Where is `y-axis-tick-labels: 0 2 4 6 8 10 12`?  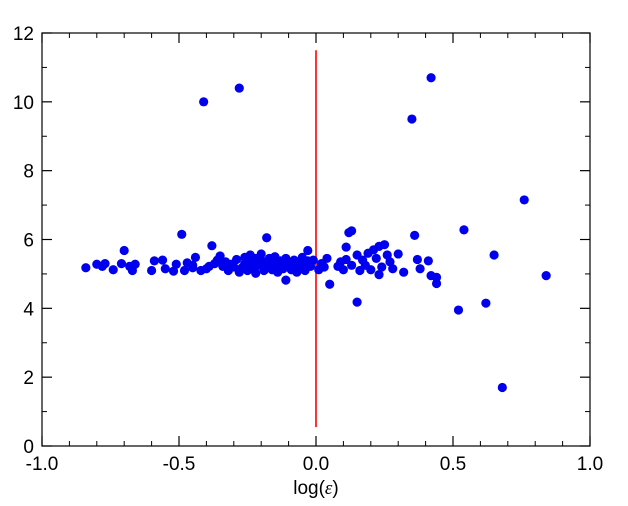
y-axis-tick-labels: 0 2 4 6 8 10 12 is located at coordinates (24, 241).